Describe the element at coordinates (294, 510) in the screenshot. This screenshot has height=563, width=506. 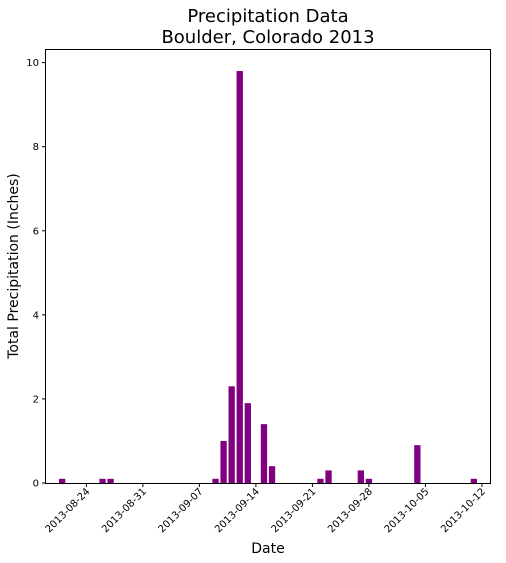
I see `x-tick-label: 2013-09-21` at that location.